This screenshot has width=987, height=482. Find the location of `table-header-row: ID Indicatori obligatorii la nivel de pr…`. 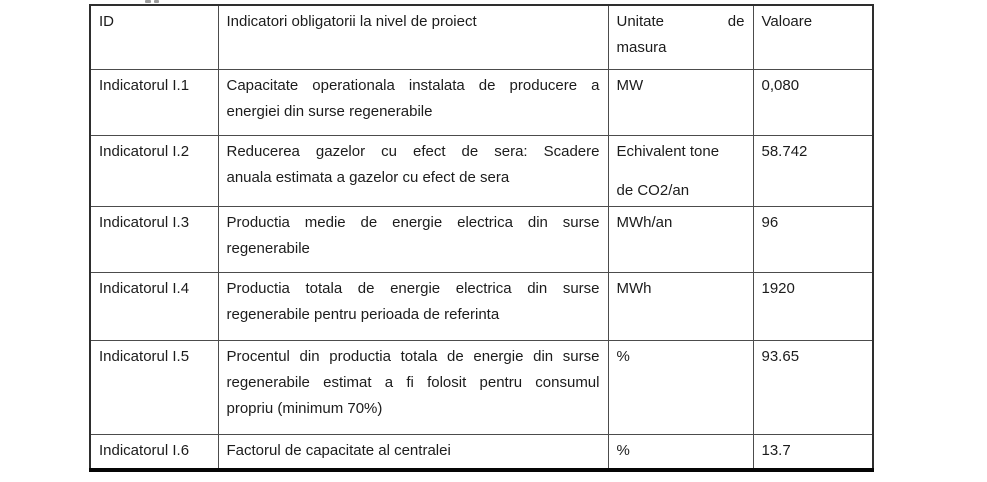

table-header-row: ID Indicatori obligatorii la nivel de pr… is located at coordinates (481, 37).